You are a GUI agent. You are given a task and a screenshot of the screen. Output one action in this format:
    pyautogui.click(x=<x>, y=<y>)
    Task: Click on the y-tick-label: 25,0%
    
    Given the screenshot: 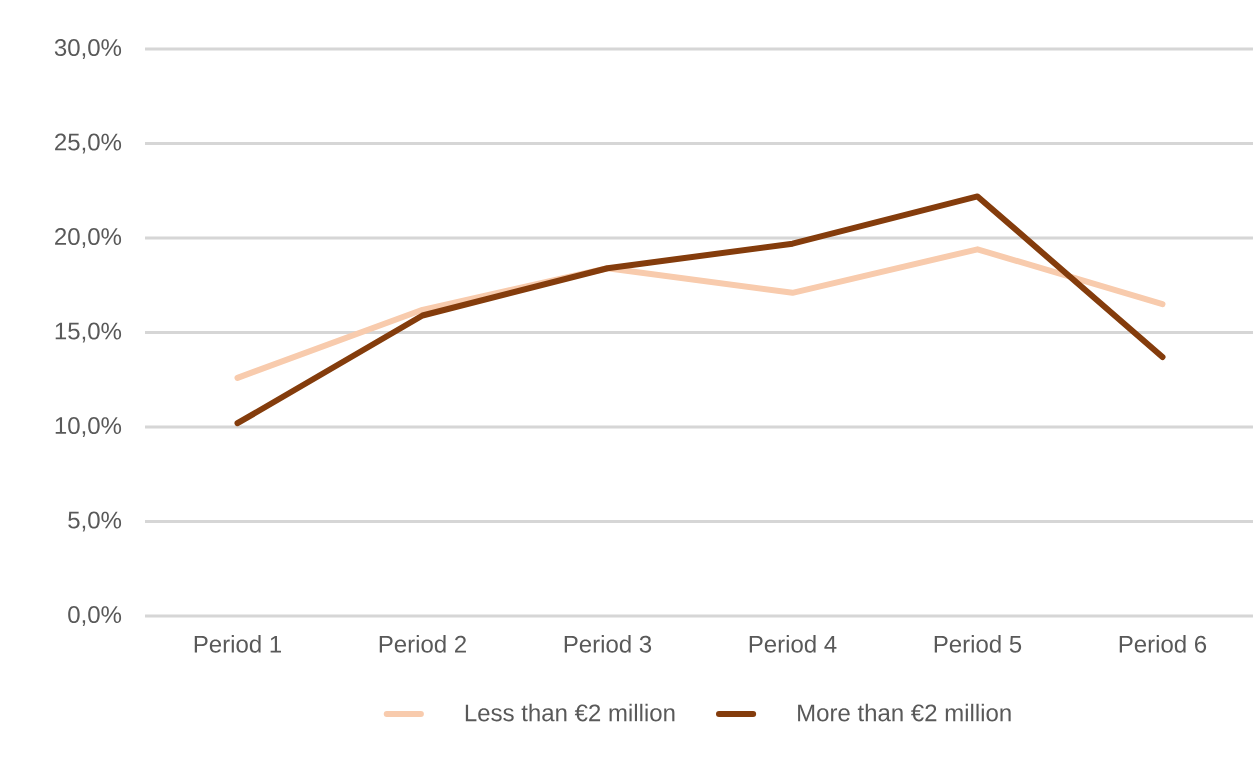 What is the action you would take?
    pyautogui.click(x=88, y=143)
    